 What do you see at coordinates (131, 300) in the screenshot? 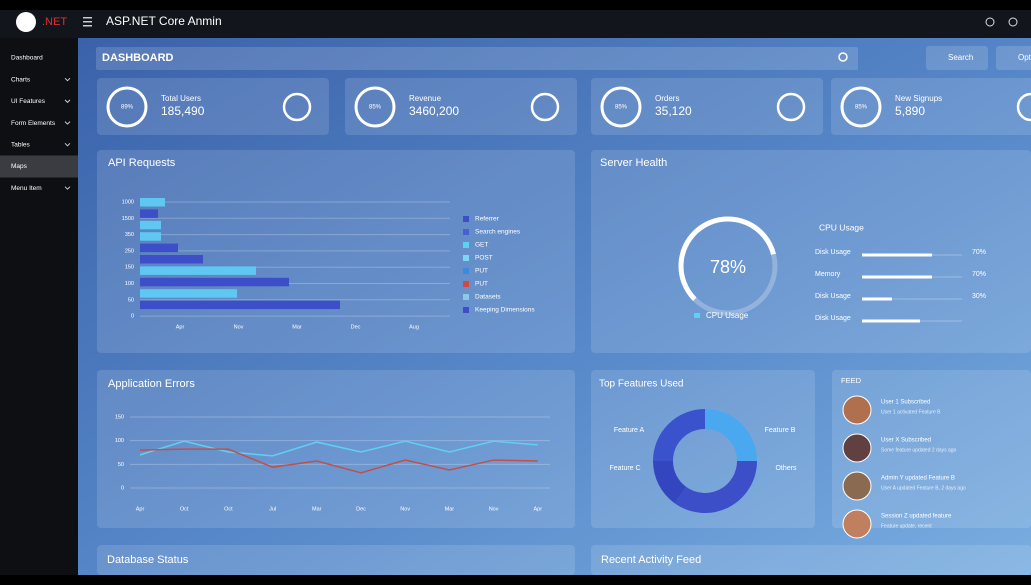
I see `y-label: 50` at bounding box center [131, 300].